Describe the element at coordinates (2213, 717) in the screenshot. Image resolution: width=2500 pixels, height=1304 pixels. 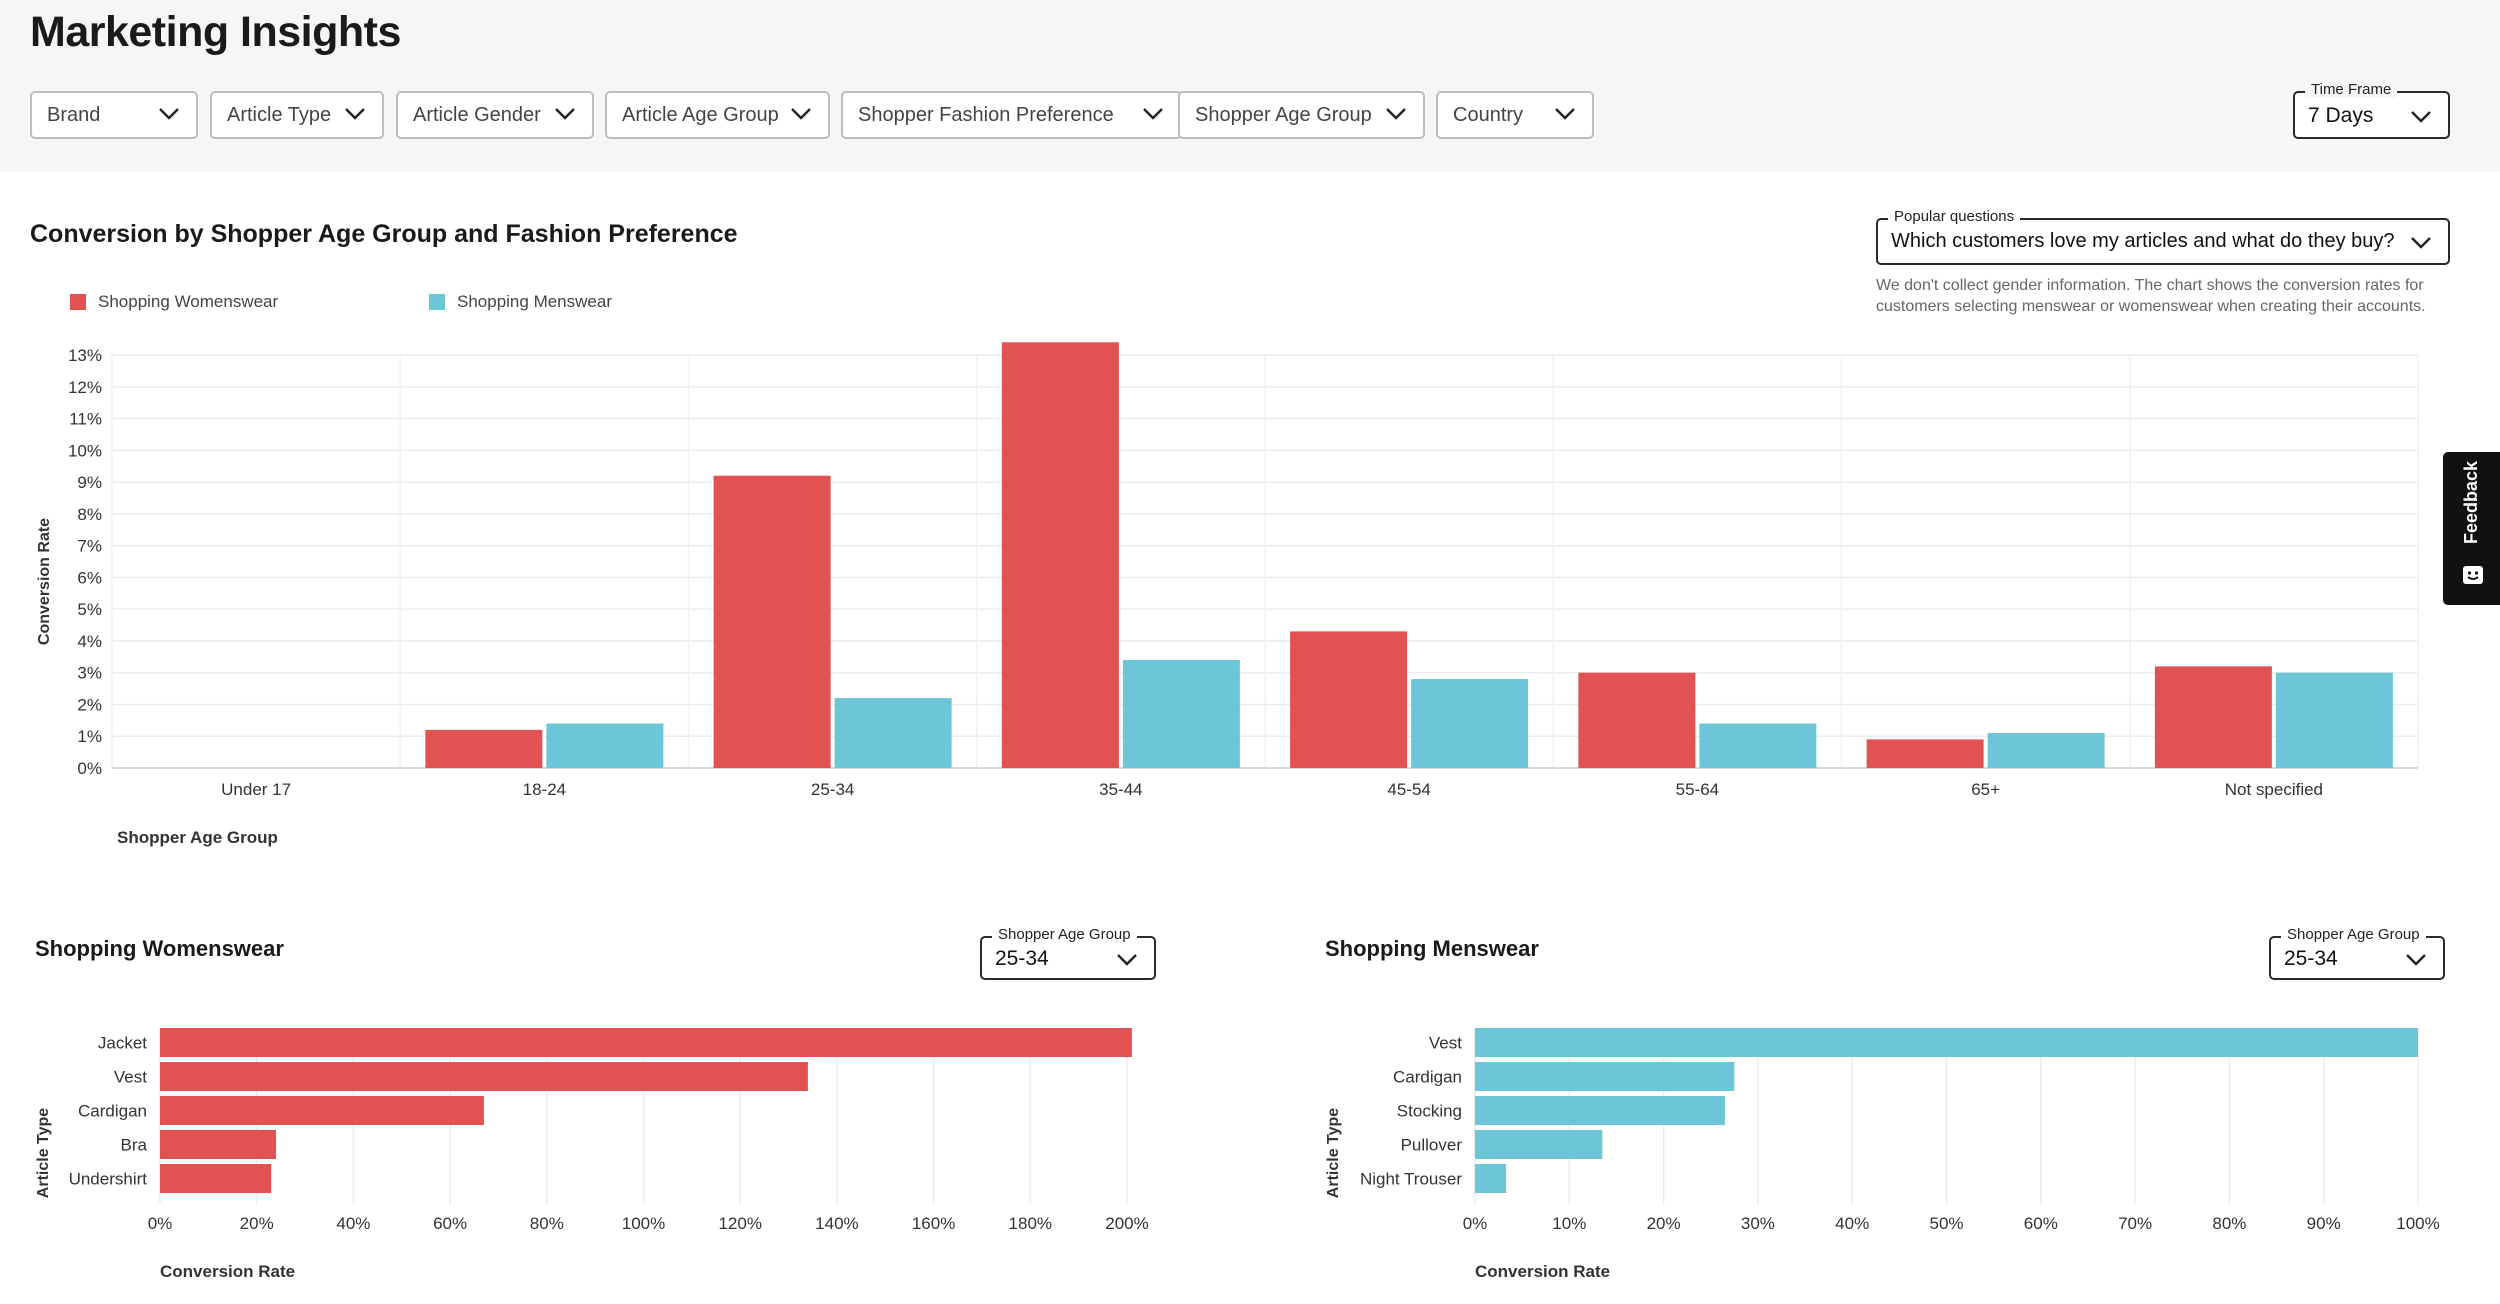
I see `bar-shopping-womenswear-not-specified` at that location.